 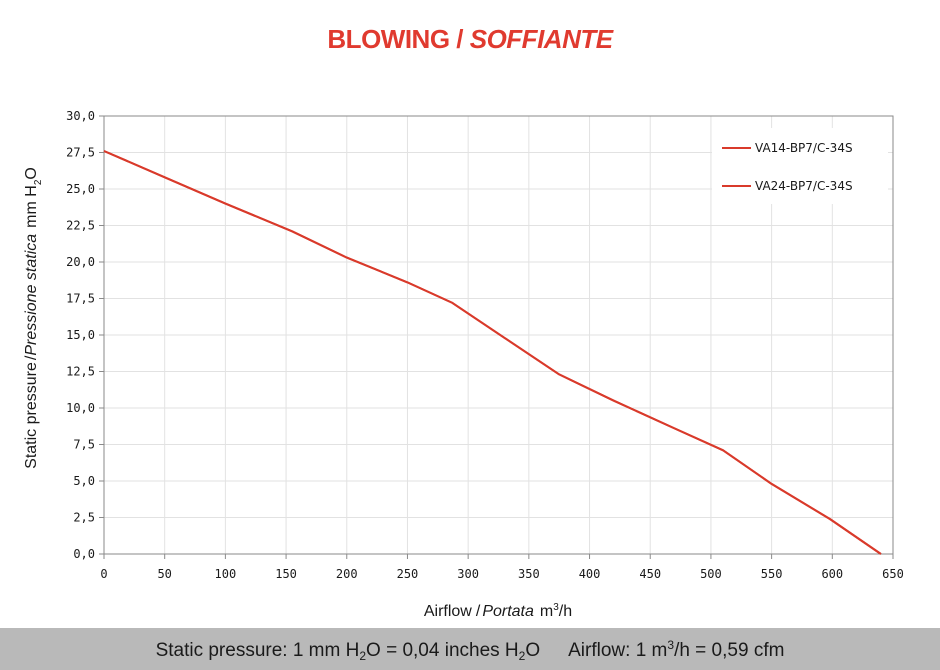 What do you see at coordinates (590, 574) in the screenshot?
I see `x-tick-label: 400` at bounding box center [590, 574].